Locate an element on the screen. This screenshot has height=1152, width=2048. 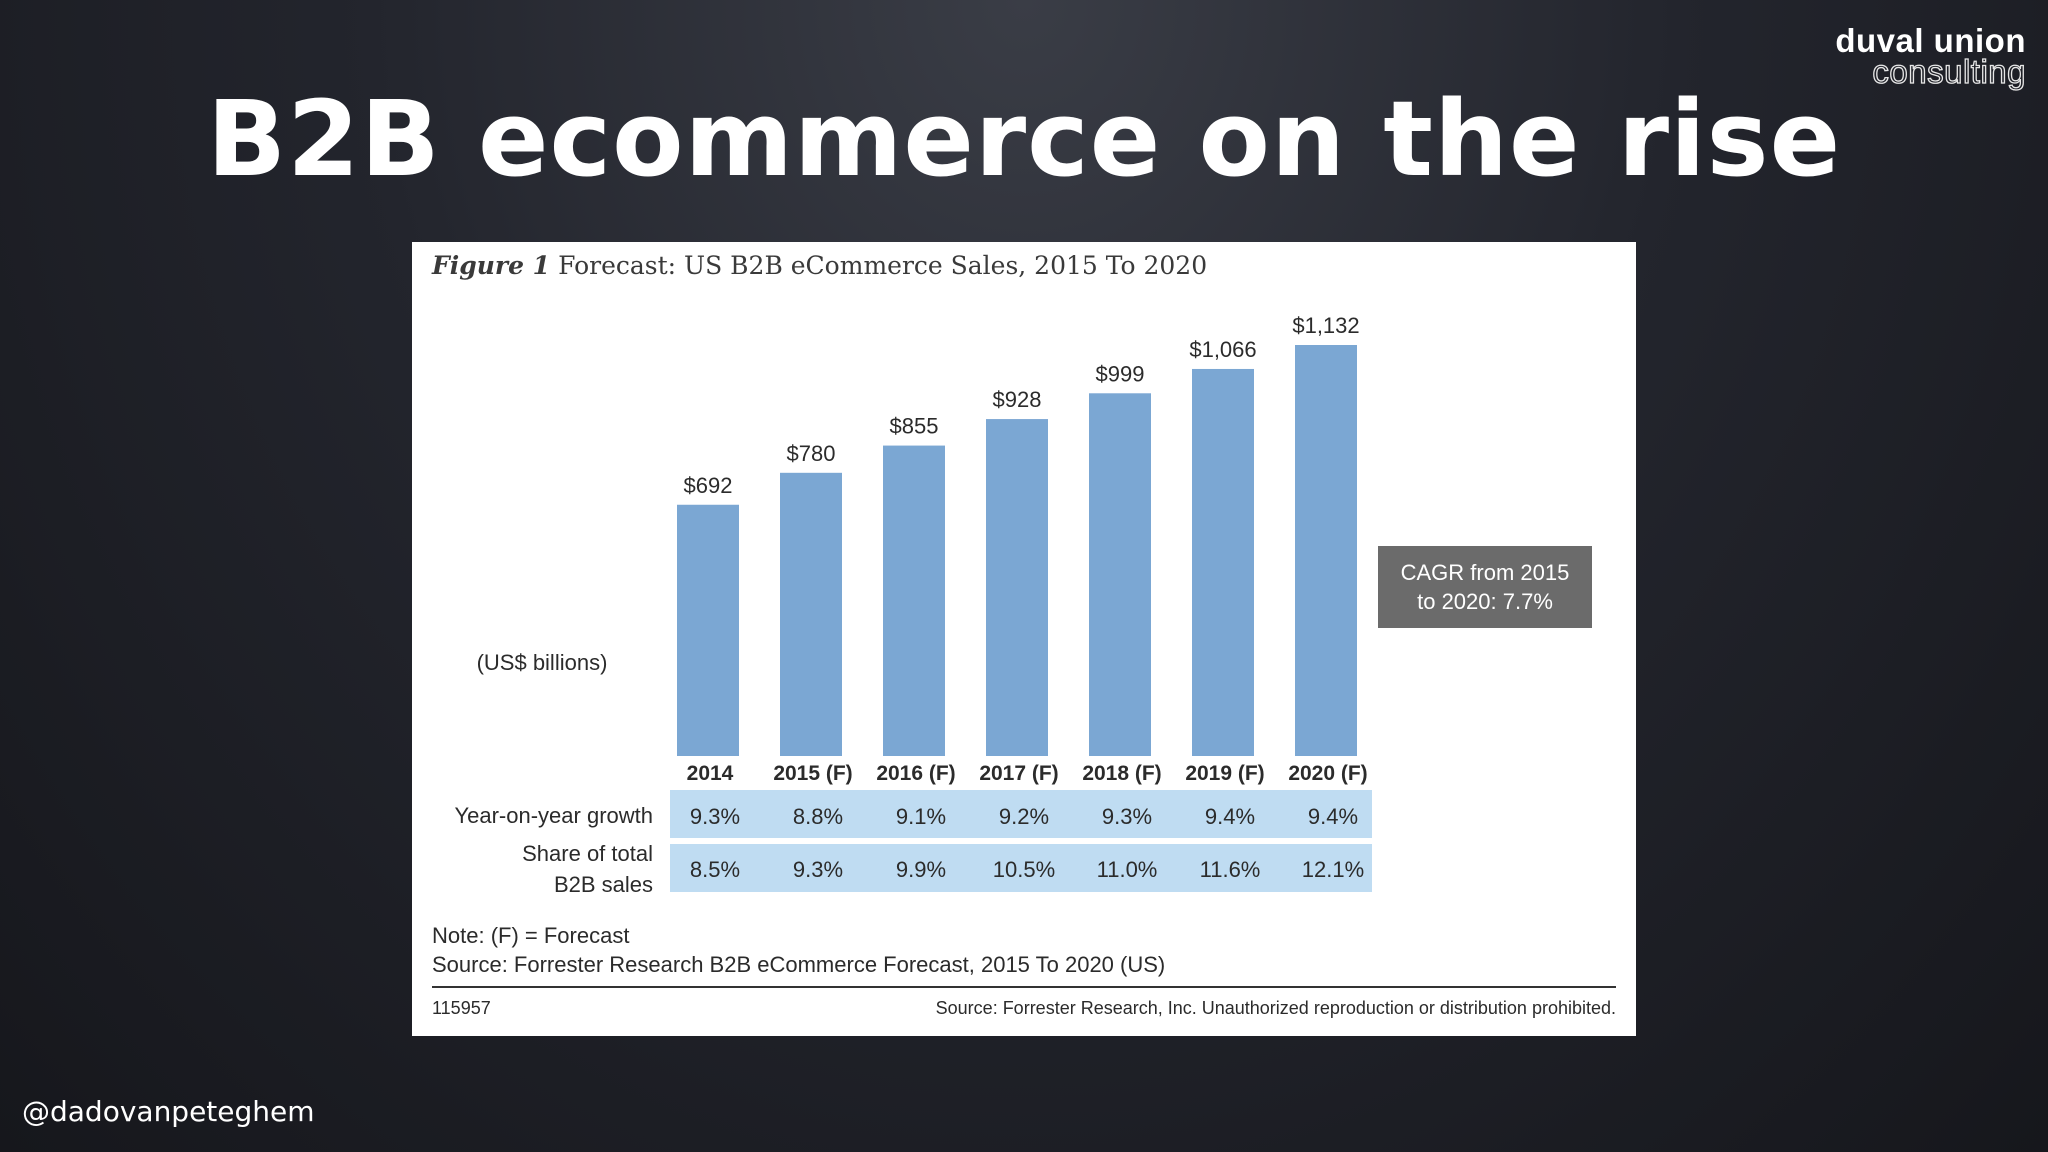
company-logo: duval union consulting is located at coordinates (1930, 56).